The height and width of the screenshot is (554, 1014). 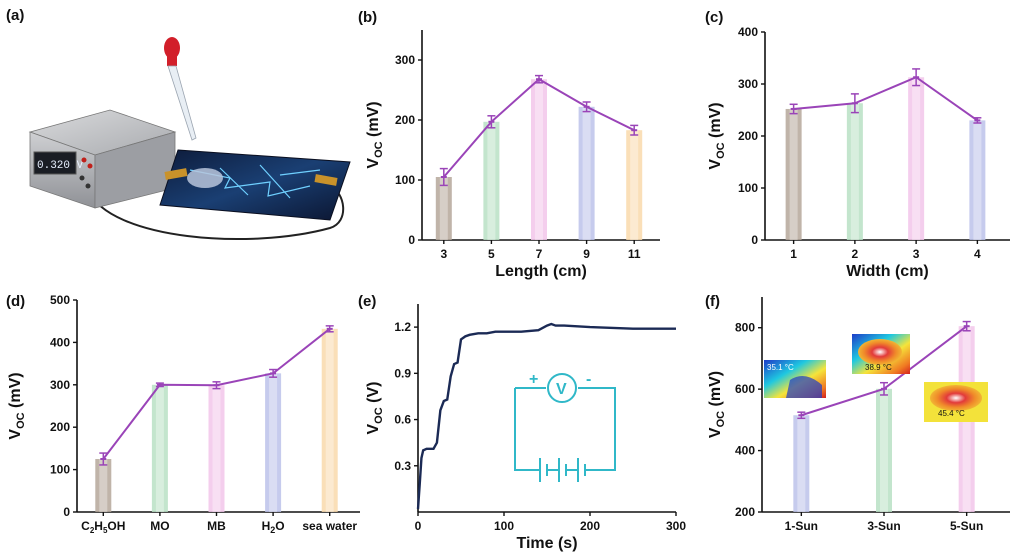 I want to click on x-axis-label: Time (s), so click(x=546, y=543).